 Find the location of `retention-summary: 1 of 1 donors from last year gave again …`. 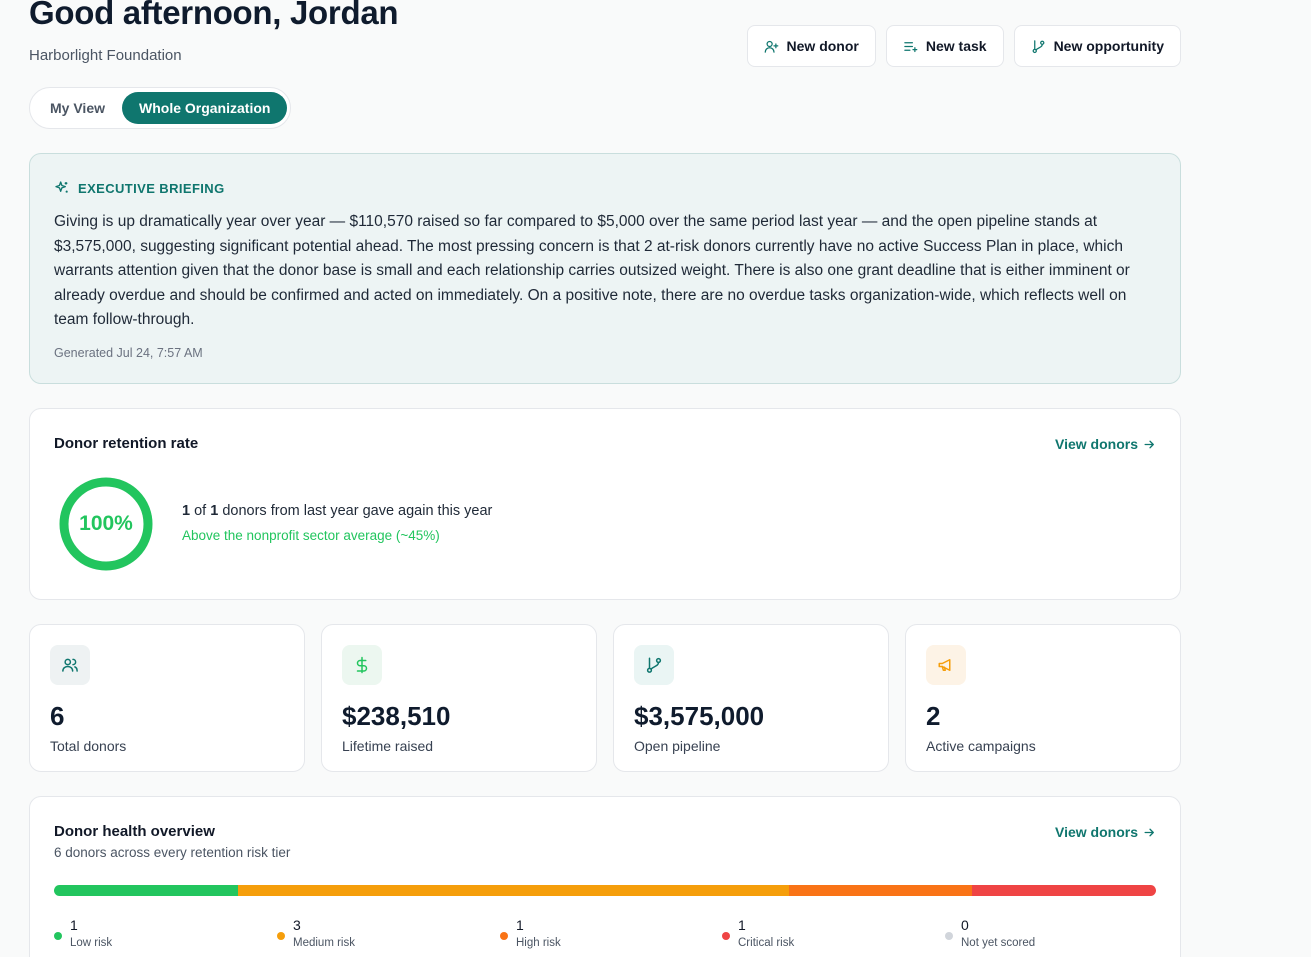

retention-summary: 1 of 1 donors from last year gave again … is located at coordinates (337, 511).